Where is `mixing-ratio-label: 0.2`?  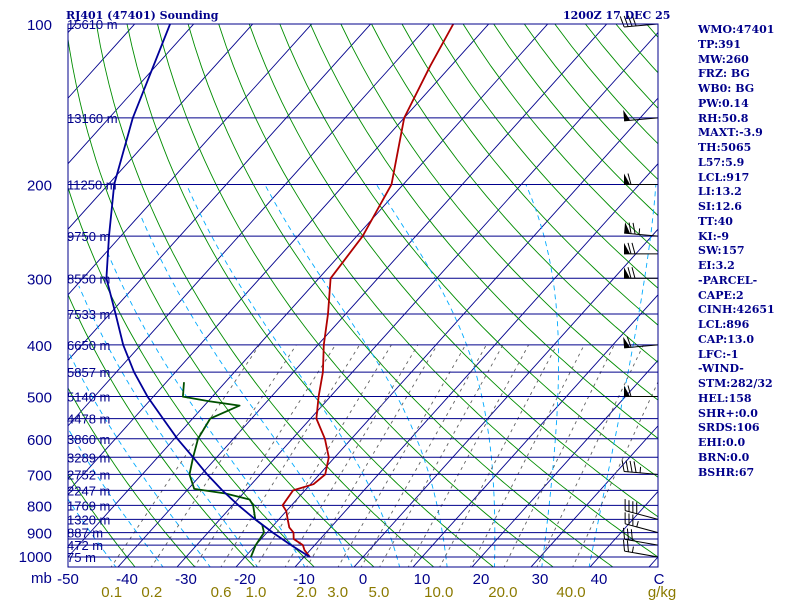 mixing-ratio-label: 0.2 is located at coordinates (151, 592).